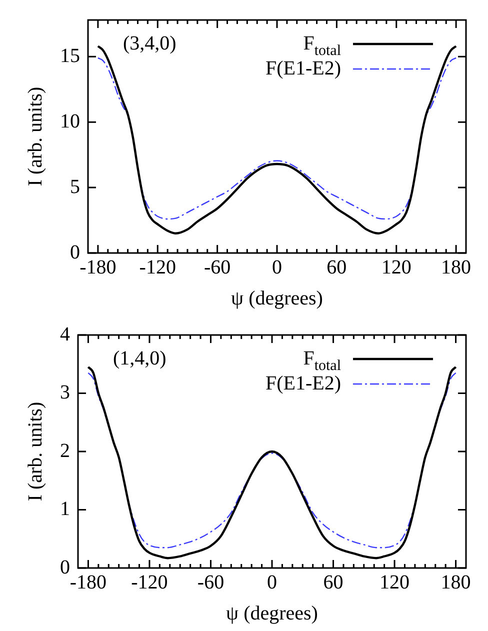 This screenshot has height=631, width=488. Describe the element at coordinates (65, 509) in the screenshot. I see `y-tick-label: 1` at that location.